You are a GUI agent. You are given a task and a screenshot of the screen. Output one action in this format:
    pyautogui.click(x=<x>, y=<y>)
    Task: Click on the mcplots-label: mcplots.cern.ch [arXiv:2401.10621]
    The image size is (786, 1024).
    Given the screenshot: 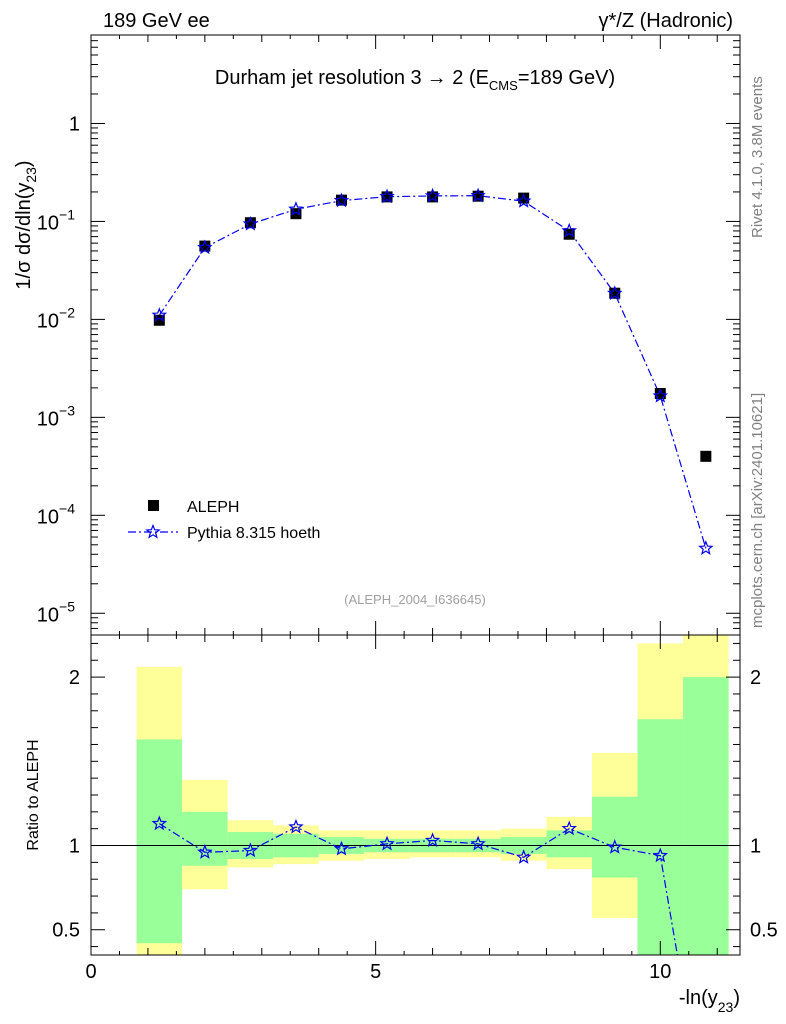 What is the action you would take?
    pyautogui.click(x=757, y=510)
    